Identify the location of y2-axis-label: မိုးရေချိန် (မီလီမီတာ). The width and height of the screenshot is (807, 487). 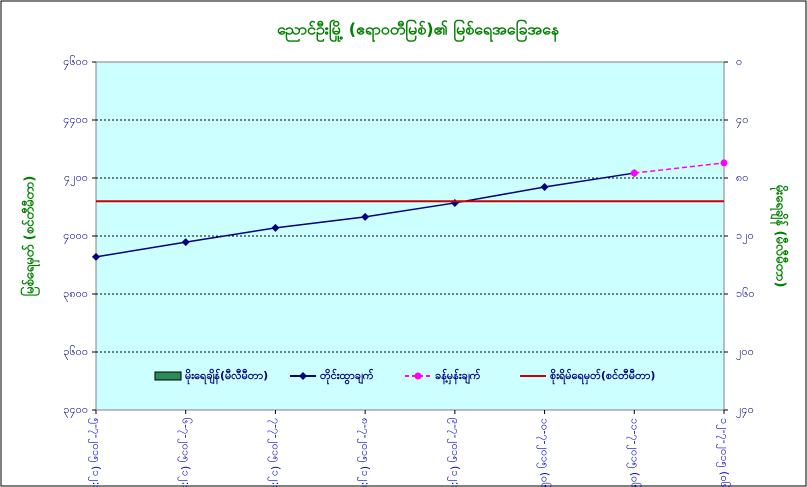
(780, 236).